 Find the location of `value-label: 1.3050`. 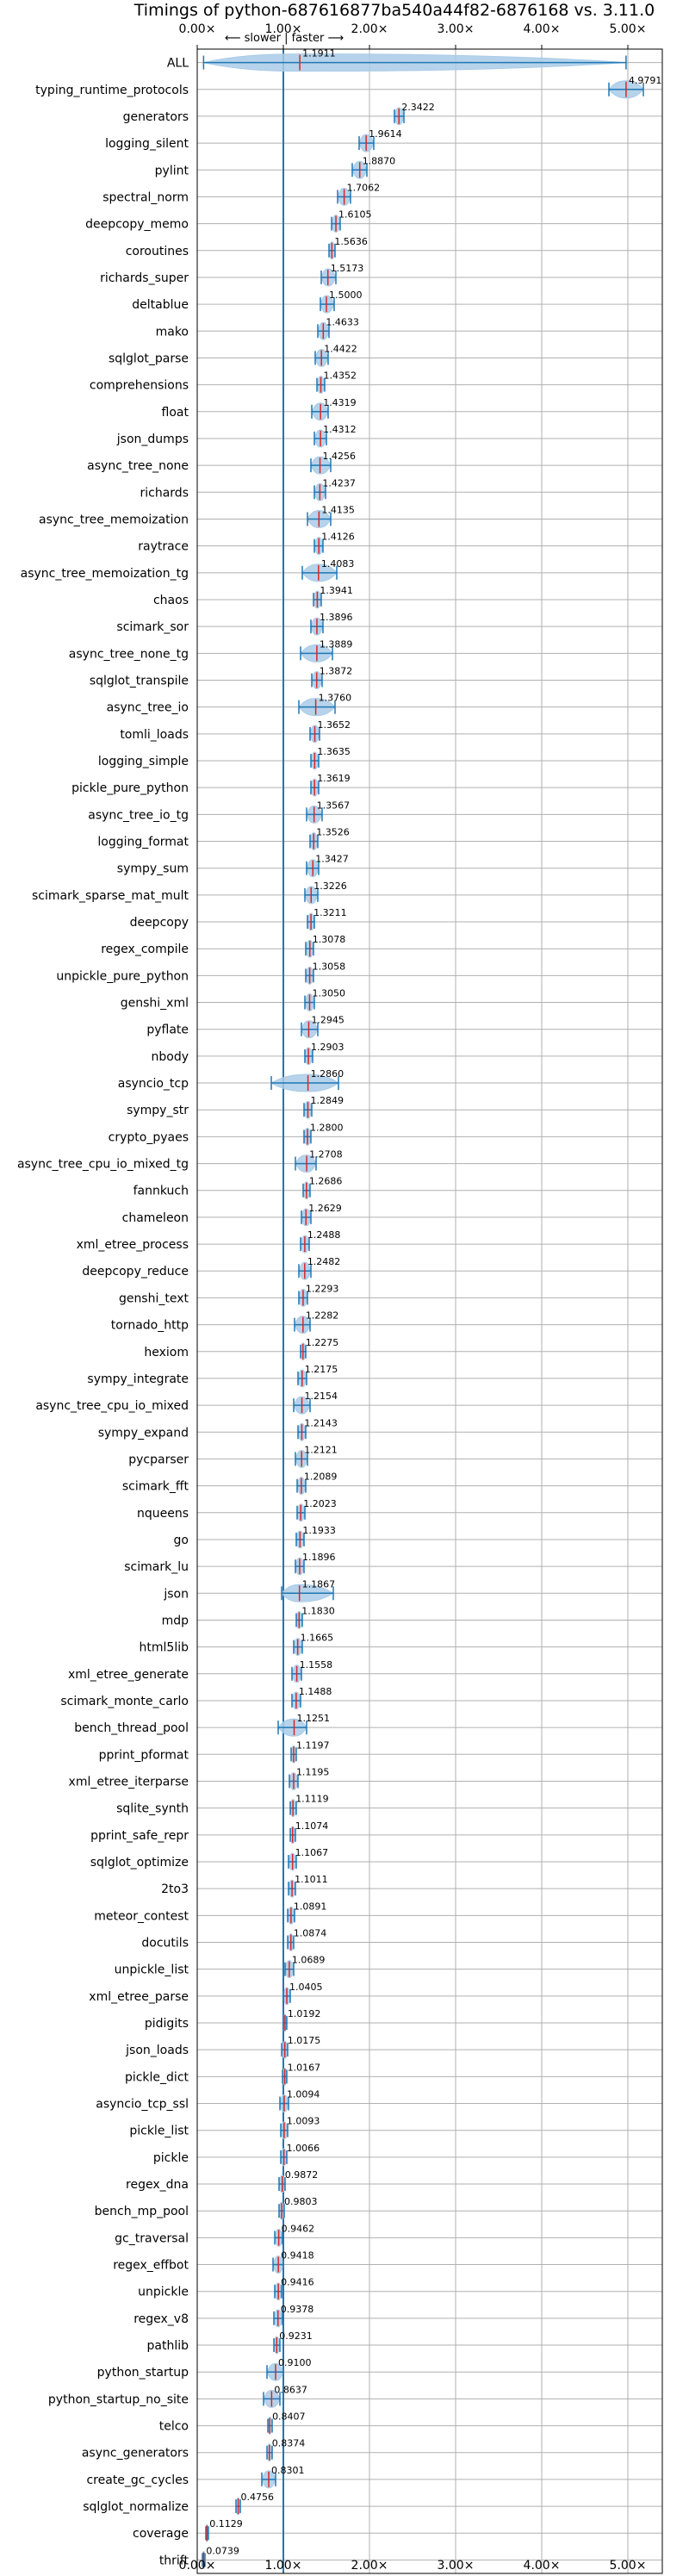

value-label: 1.3050 is located at coordinates (329, 994).